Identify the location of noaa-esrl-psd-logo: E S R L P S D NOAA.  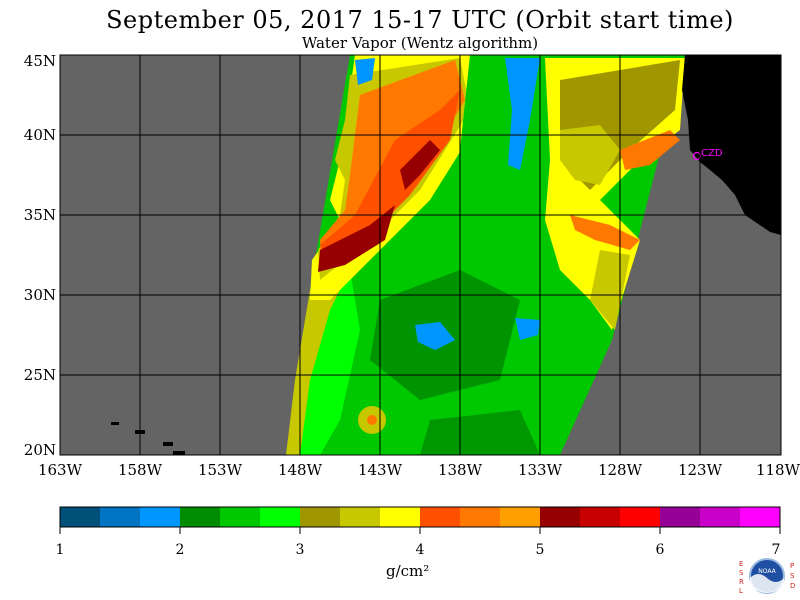
(767, 576).